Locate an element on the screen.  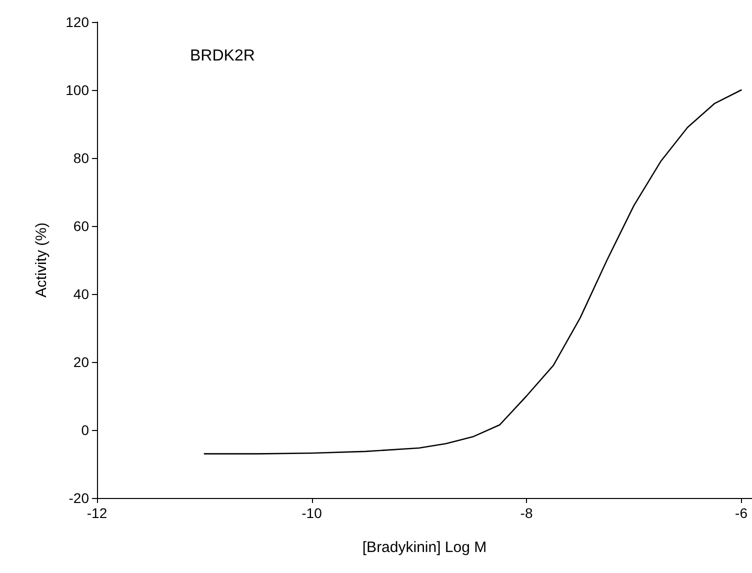
x-axis-title: [Bradykinin] Log M is located at coordinates (424, 547).